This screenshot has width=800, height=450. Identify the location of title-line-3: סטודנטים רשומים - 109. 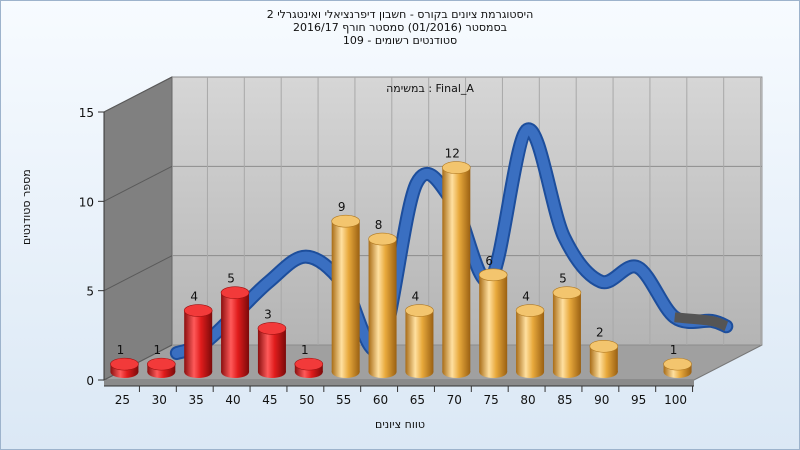
(400, 40).